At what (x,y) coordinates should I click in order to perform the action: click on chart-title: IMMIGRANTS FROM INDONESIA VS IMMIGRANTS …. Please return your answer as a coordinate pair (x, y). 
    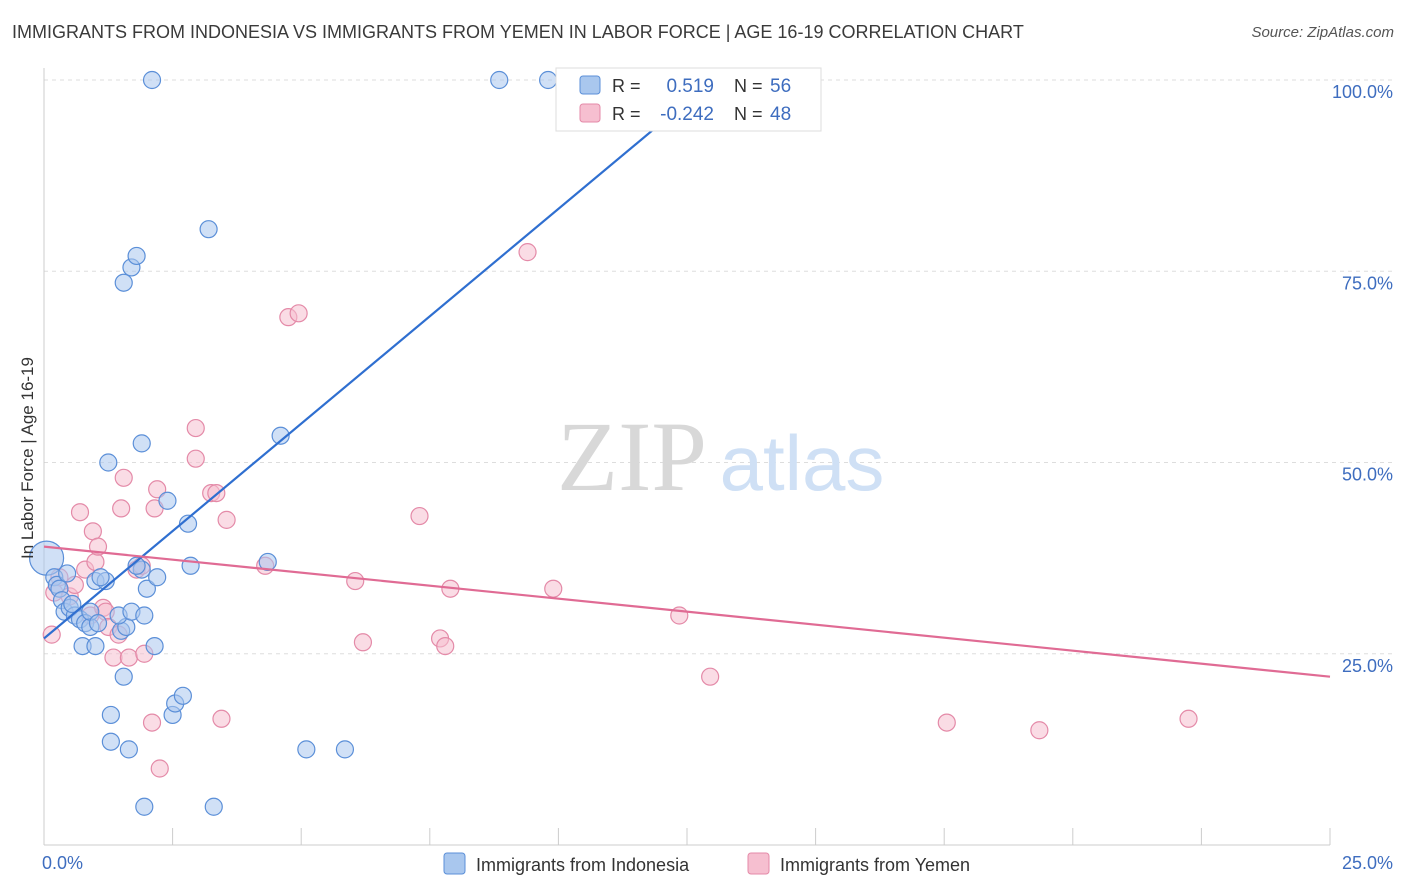
    Looking at the image, I should click on (518, 32).